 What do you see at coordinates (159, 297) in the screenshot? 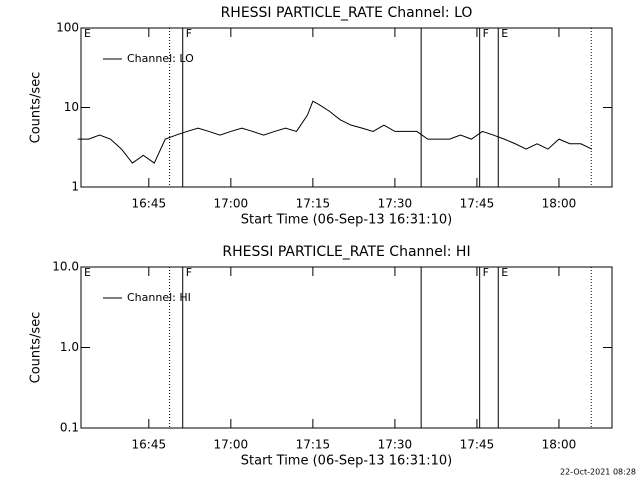
I see `legend-label: Channel: HI` at bounding box center [159, 297].